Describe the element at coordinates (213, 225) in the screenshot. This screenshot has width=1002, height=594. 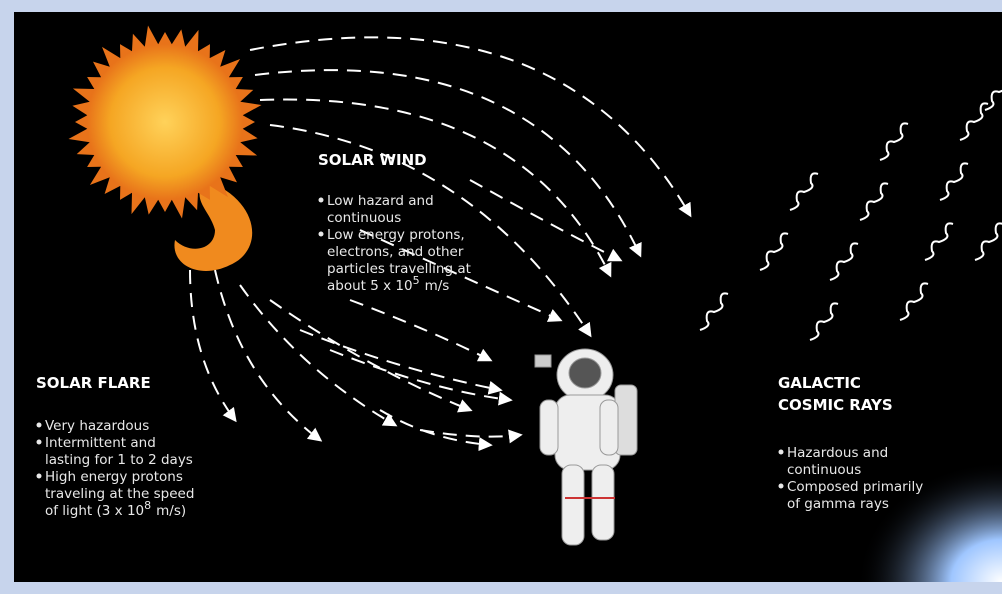
I see `prominence` at that location.